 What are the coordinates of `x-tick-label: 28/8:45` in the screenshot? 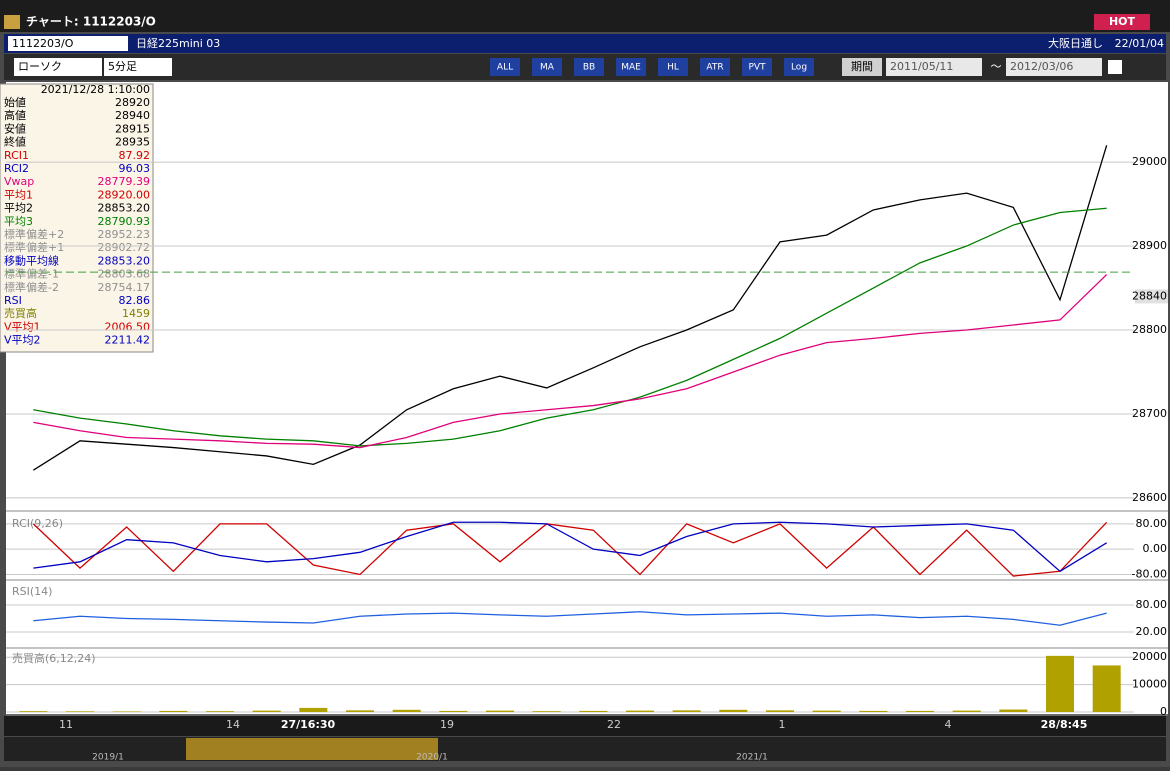 It's located at (1064, 724).